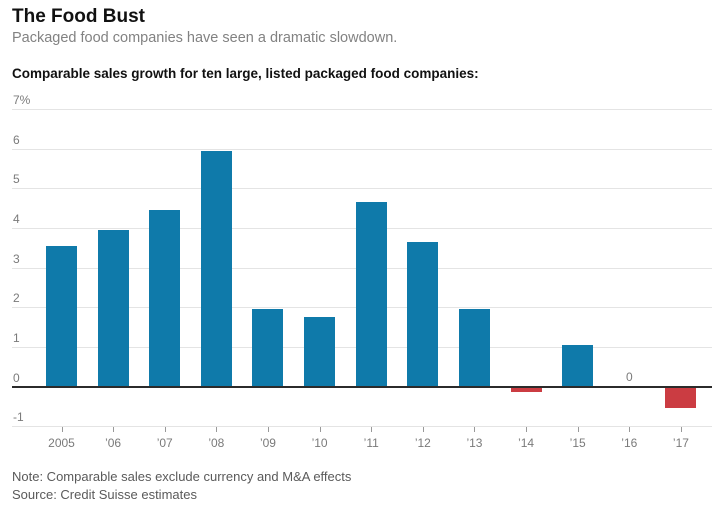  Describe the element at coordinates (78, 16) in the screenshot. I see `chart-title: The Food Bust` at that location.